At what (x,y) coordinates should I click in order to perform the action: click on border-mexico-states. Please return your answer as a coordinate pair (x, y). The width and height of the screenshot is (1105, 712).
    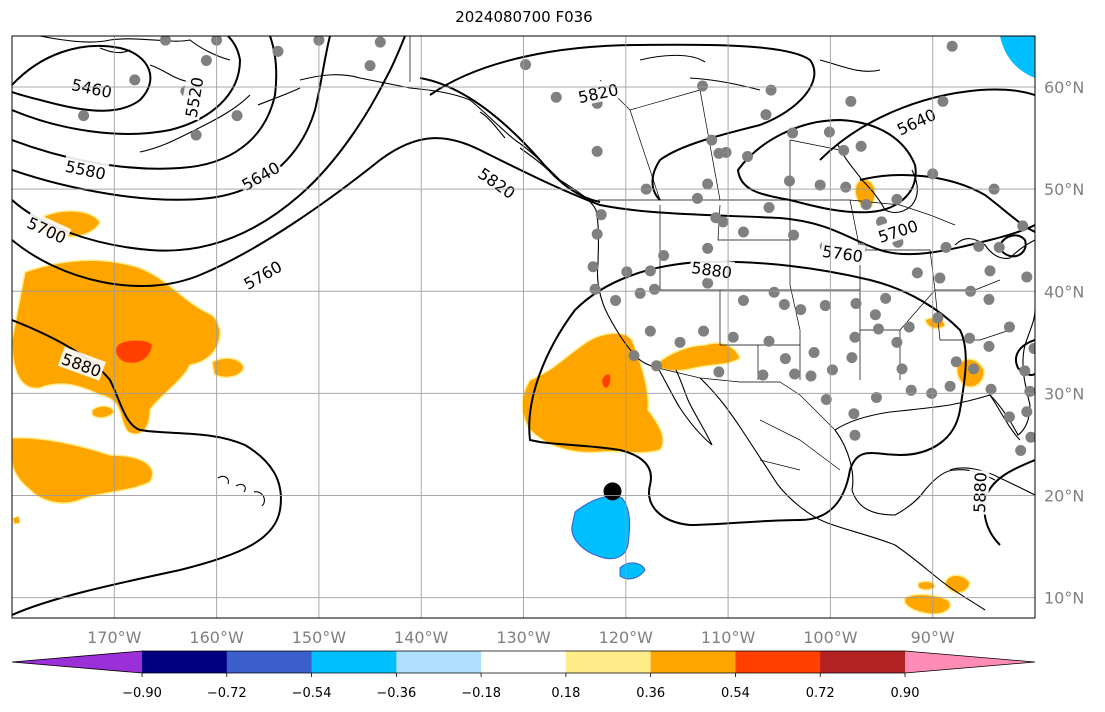
    Looking at the image, I should click on (800, 445).